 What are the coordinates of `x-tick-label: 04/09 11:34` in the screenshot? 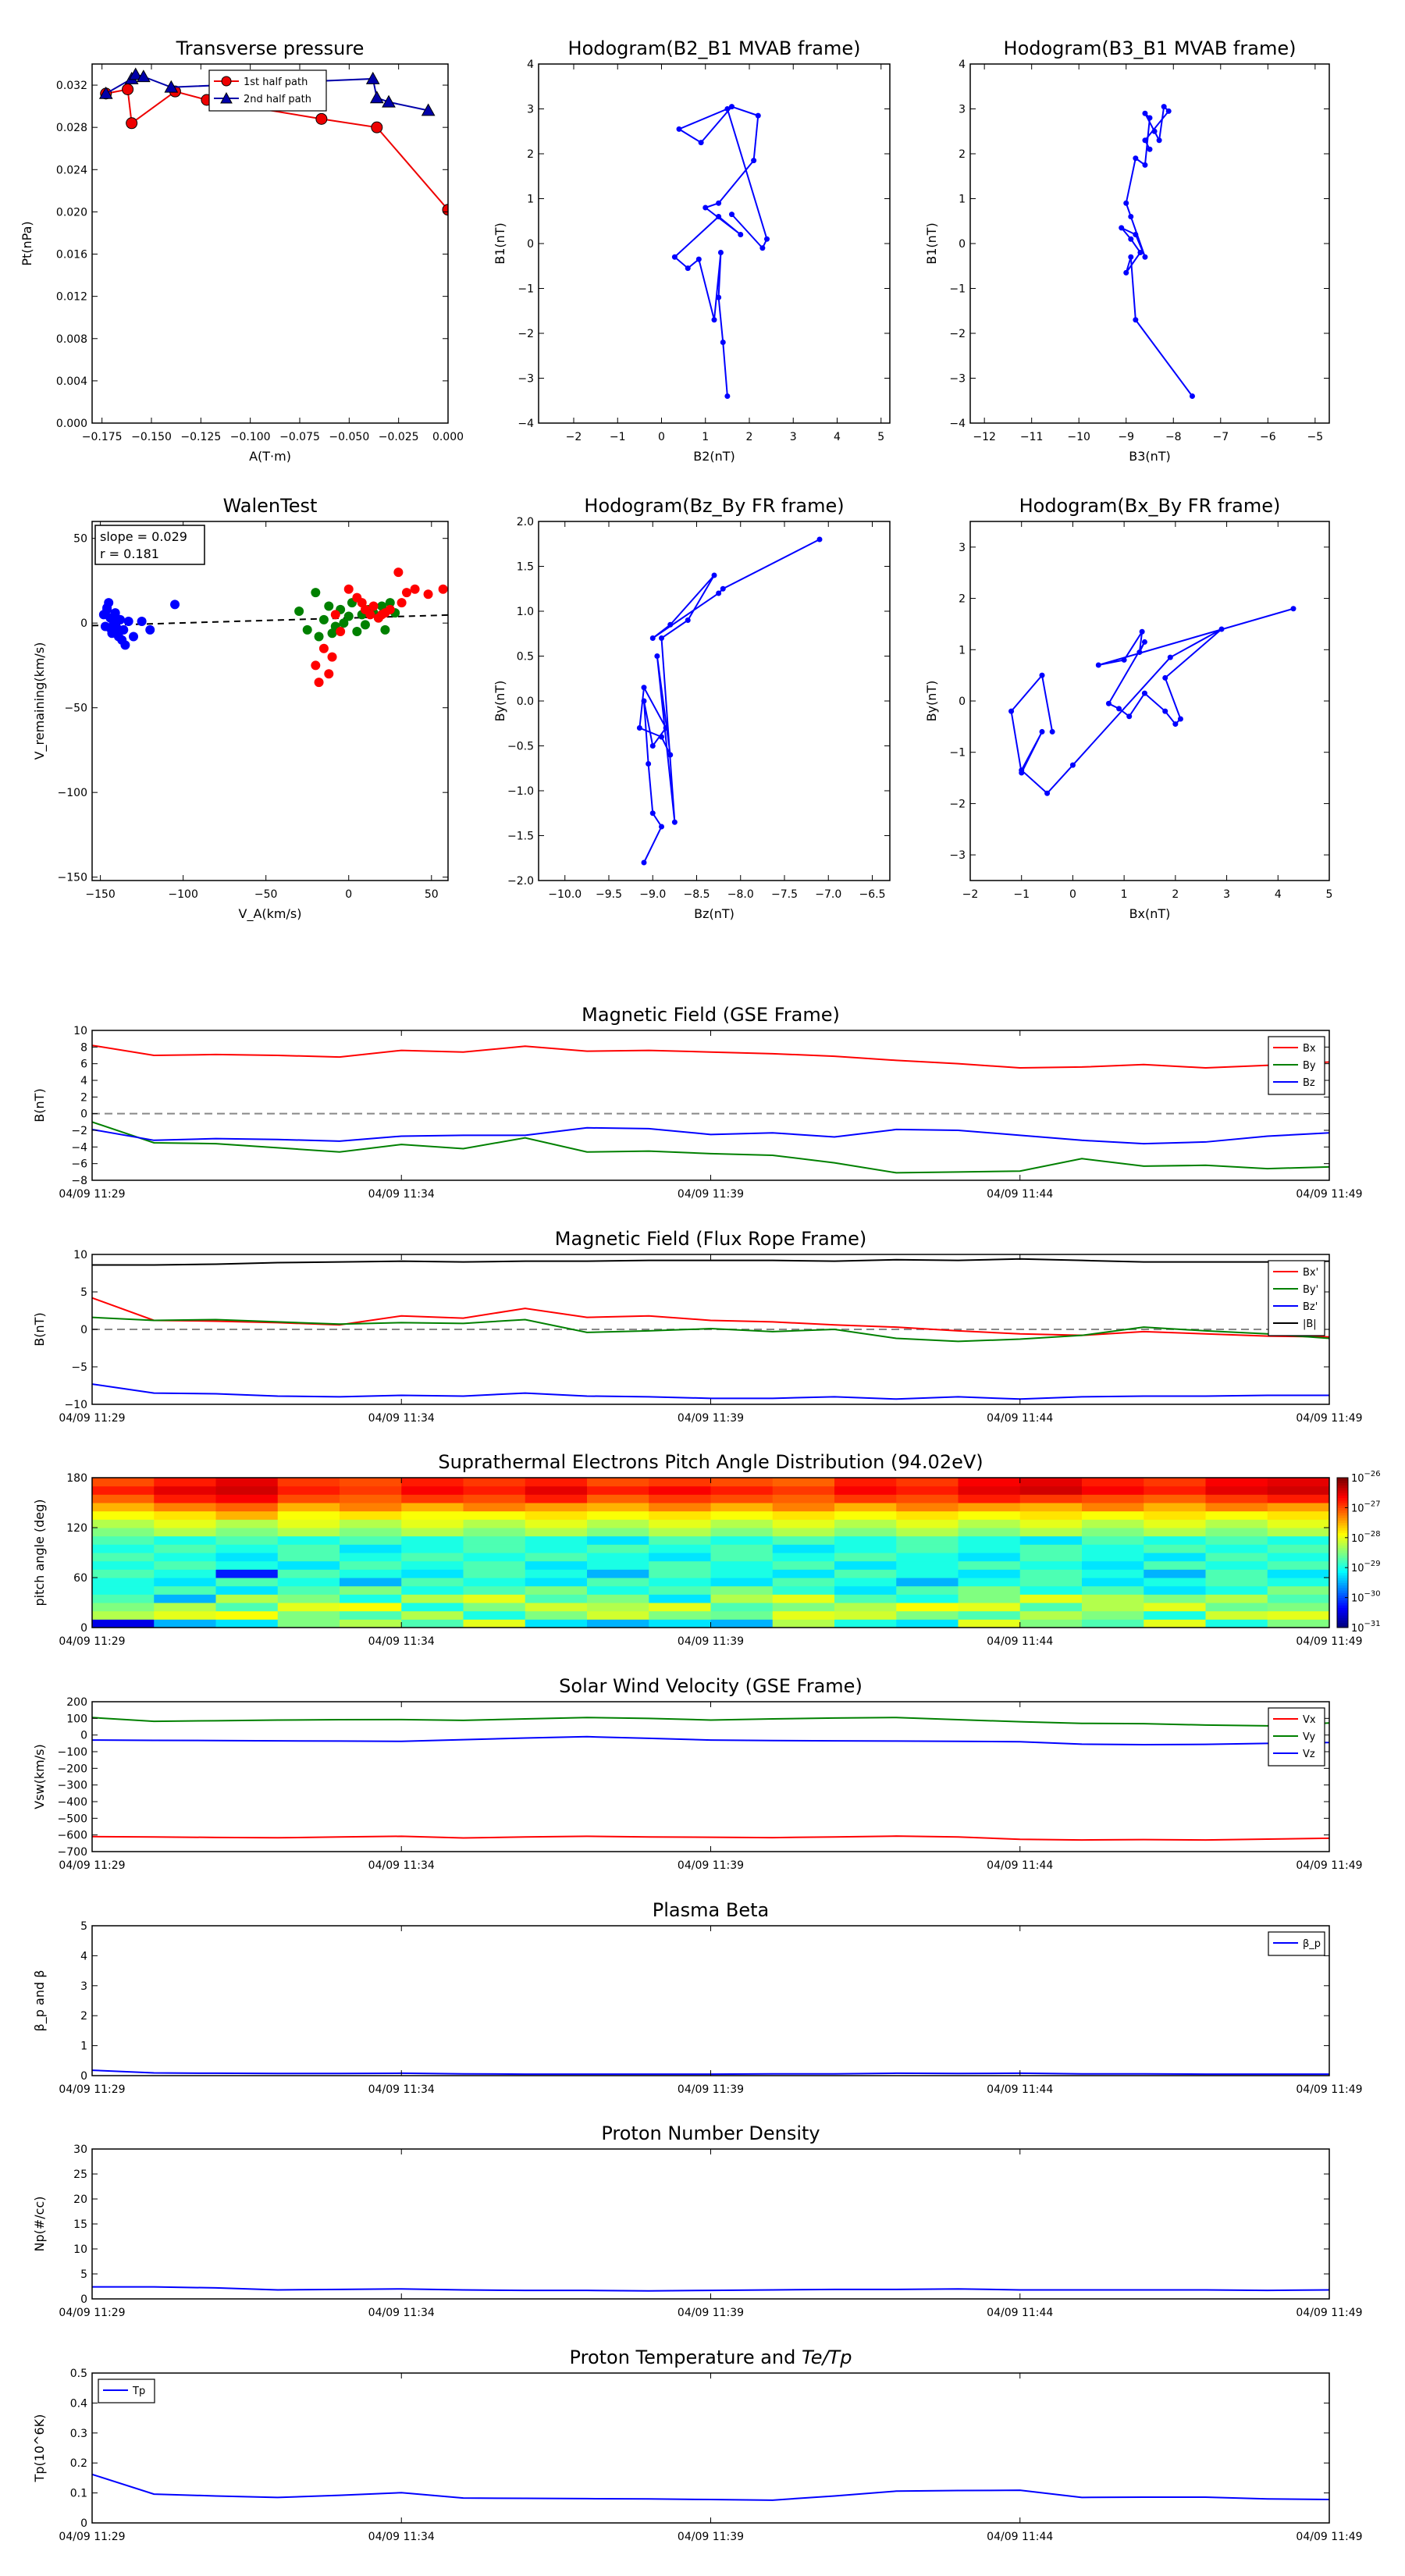 It's located at (402, 2313).